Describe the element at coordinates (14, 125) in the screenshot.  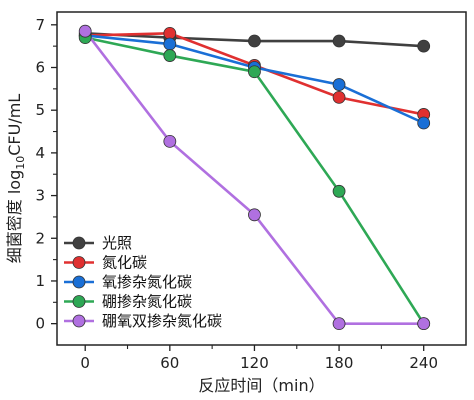
I see `y-axis-title-unit: CFU/mL` at that location.